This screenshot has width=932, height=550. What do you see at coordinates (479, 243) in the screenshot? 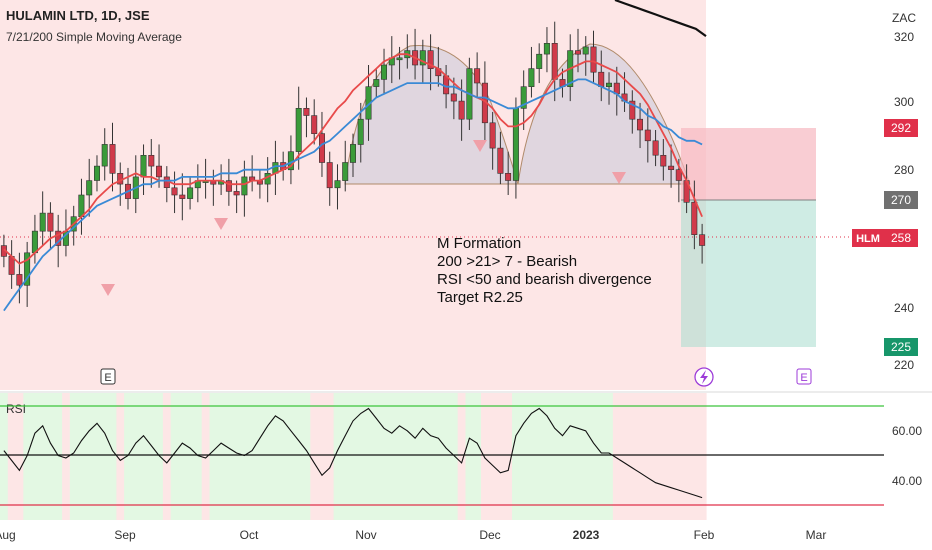
I see `annotation-line-1: M Formation` at bounding box center [479, 243].